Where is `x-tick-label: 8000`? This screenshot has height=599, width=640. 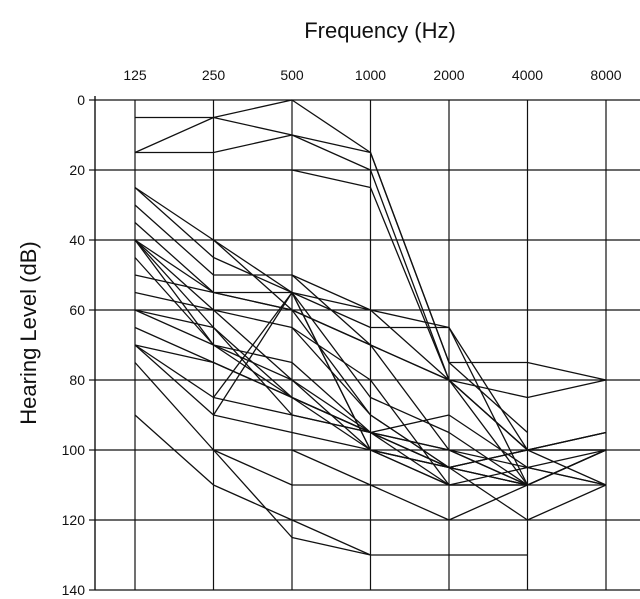
x-tick-label: 8000 is located at coordinates (605, 75).